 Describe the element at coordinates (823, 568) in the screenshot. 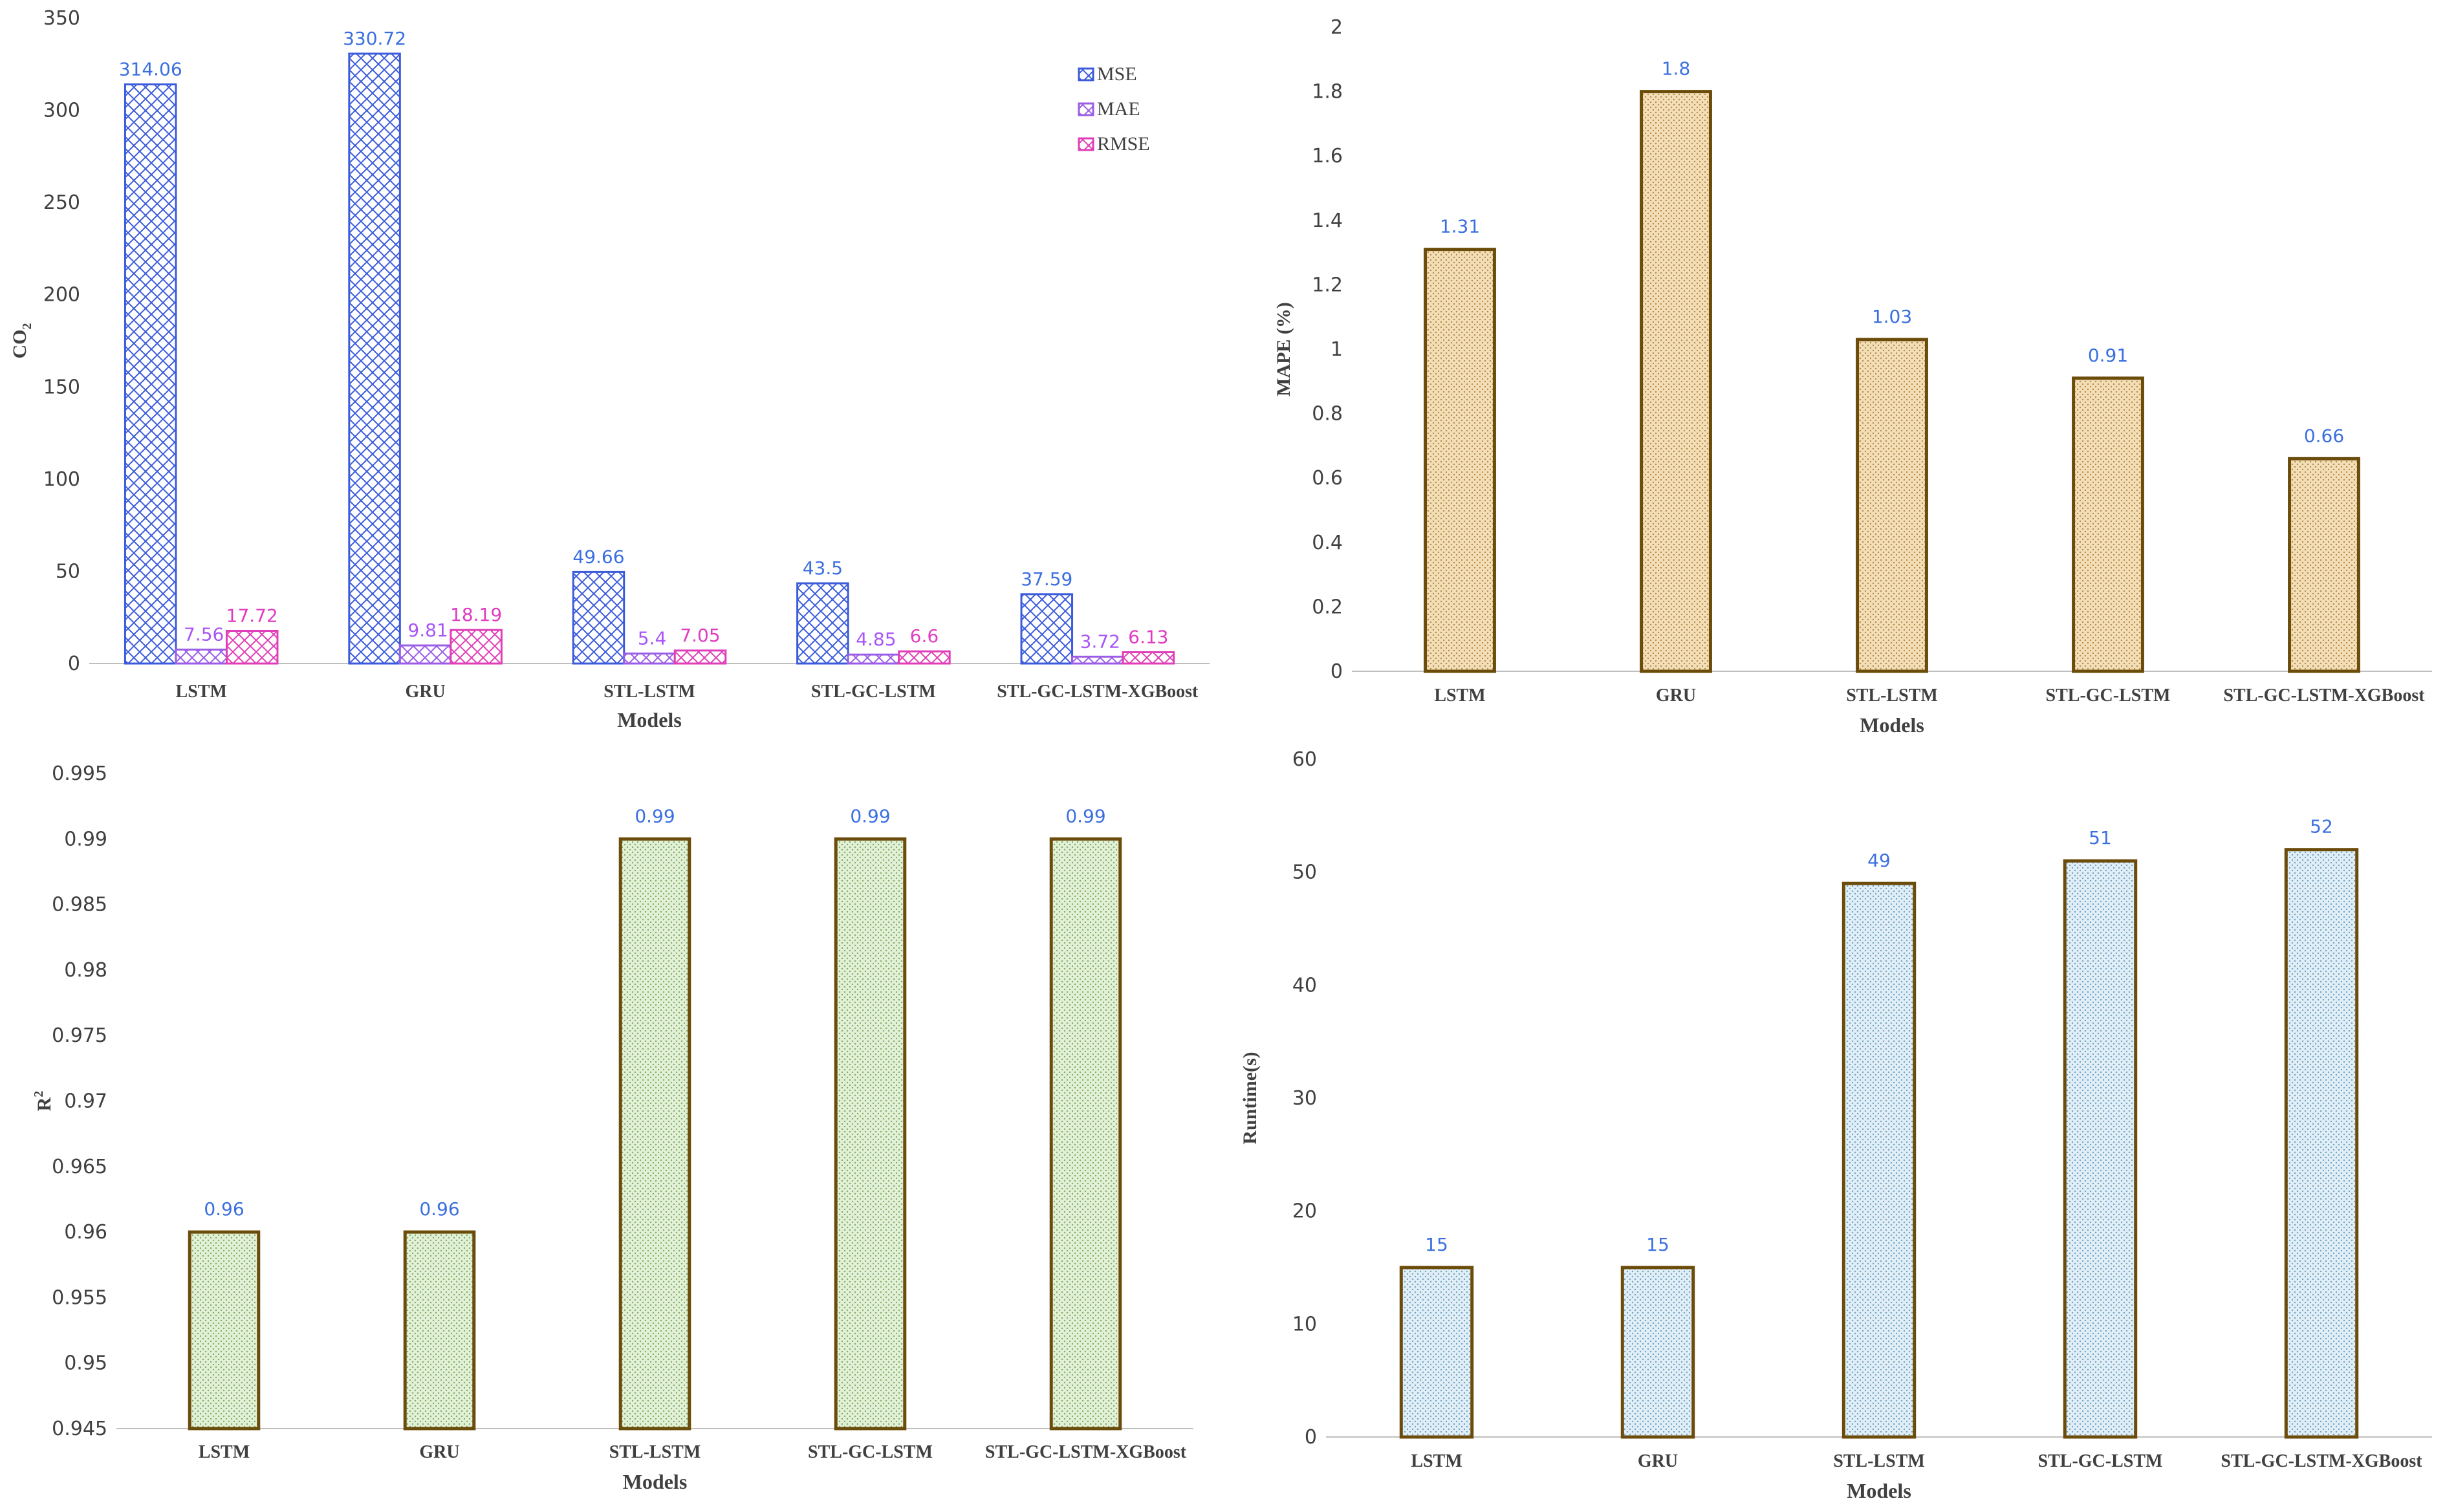

I see `errors-data-label: 43.5` at that location.